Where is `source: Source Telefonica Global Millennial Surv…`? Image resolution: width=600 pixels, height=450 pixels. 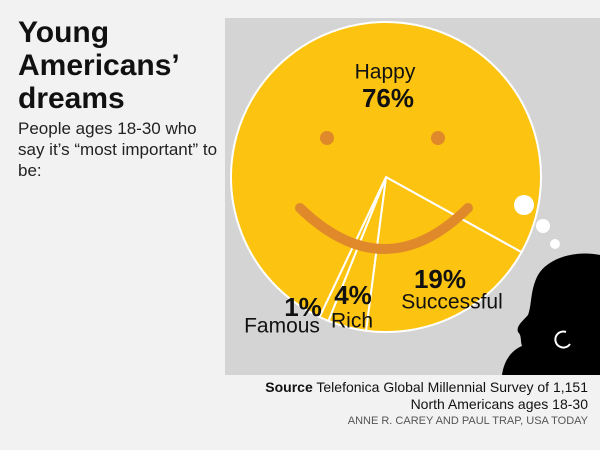 source: Source Telefonica Global Millennial Surv… is located at coordinates (408, 396).